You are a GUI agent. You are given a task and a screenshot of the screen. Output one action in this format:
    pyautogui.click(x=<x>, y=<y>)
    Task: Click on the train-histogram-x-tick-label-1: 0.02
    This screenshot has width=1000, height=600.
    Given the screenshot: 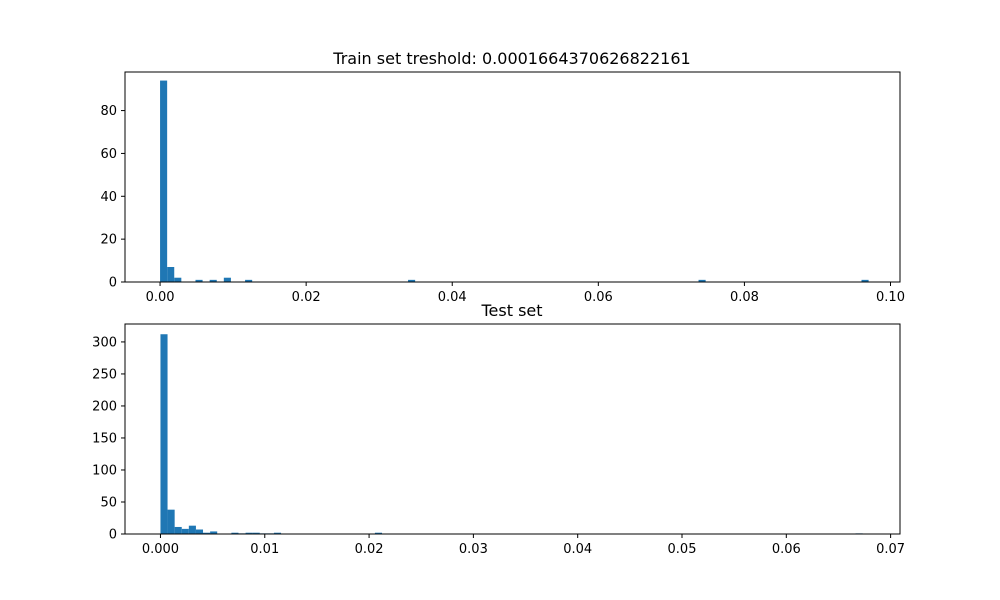 What is the action you would take?
    pyautogui.click(x=306, y=297)
    